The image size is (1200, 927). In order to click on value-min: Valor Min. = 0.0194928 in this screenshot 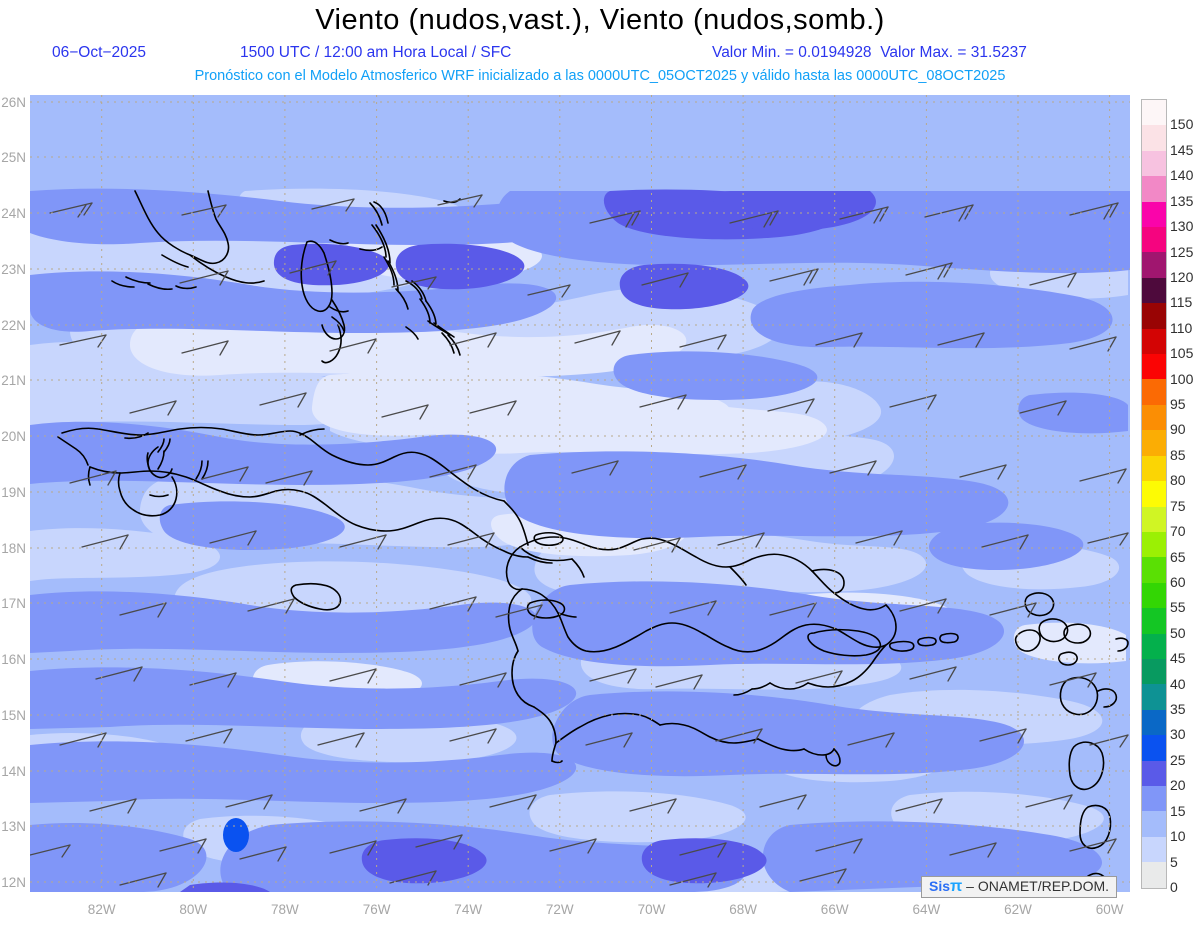, I will do `click(792, 52)`.